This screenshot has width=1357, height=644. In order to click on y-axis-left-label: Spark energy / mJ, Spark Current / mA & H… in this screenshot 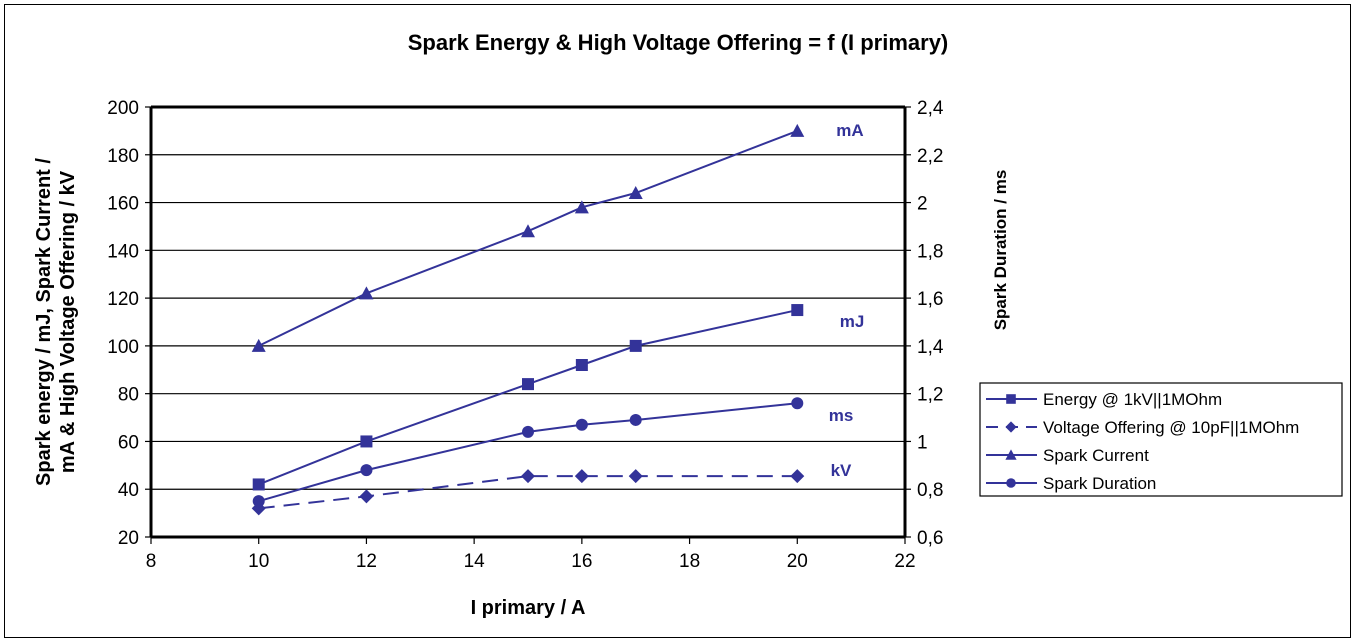, I will do `click(56, 322)`.